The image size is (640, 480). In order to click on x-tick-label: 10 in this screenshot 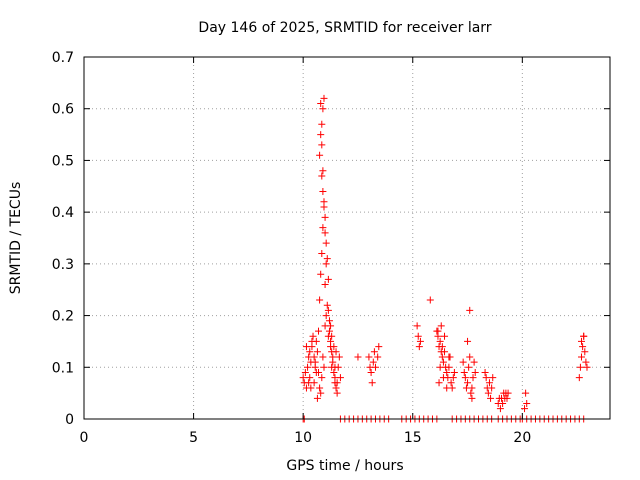, I will do `click(303, 438)`.